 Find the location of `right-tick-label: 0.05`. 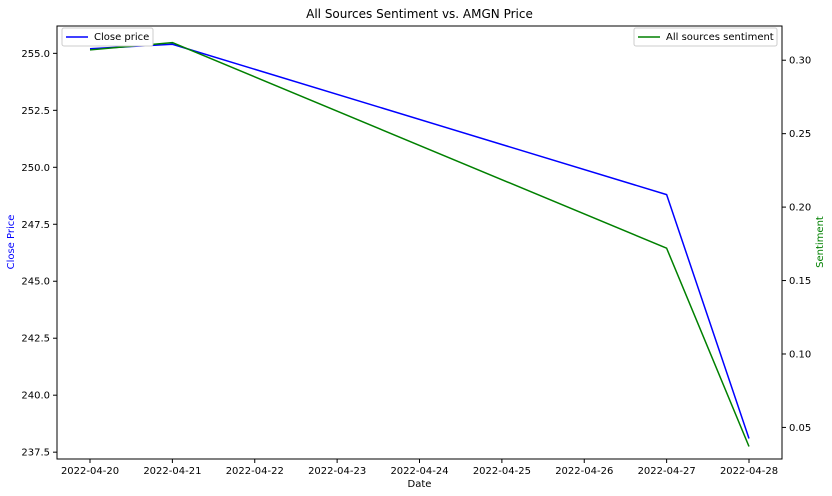

right-tick-label: 0.05 is located at coordinates (800, 428).